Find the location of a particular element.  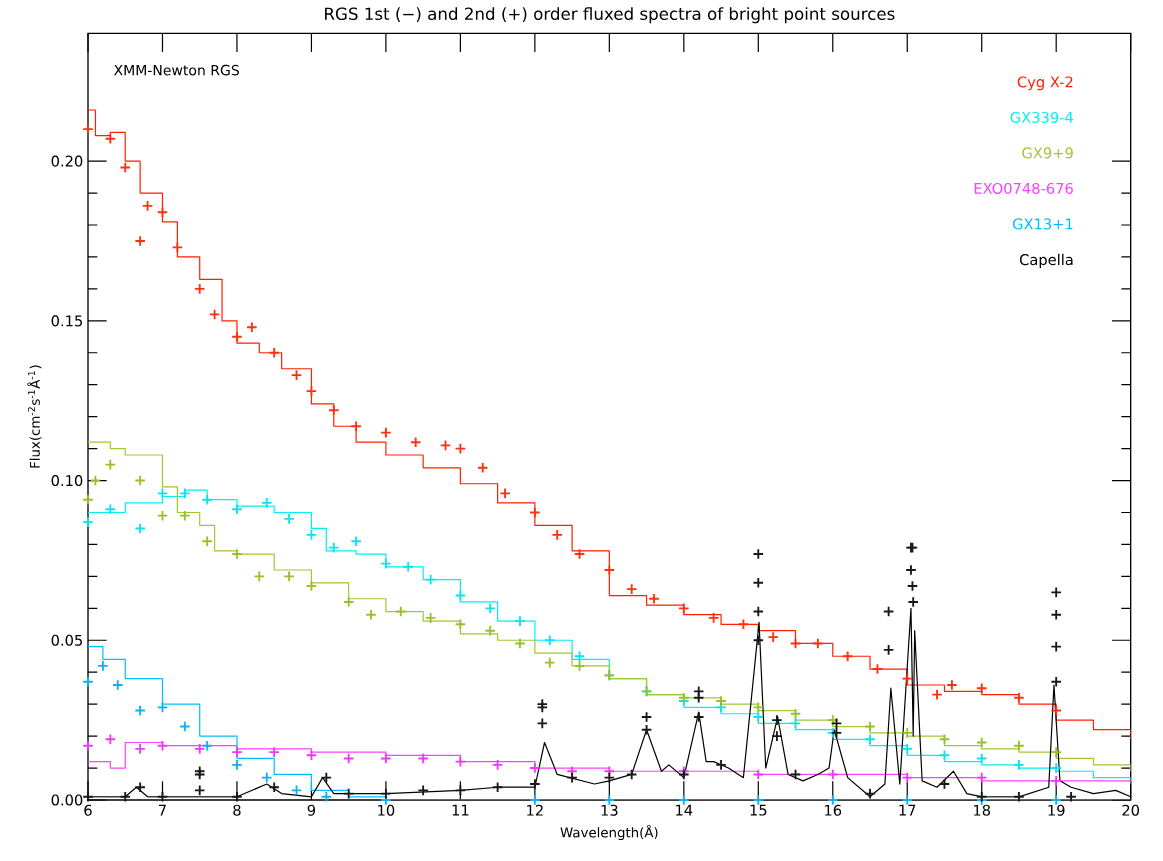

y-axis-title: Flux(cm$^{-2}$s$^{-1}$Å$^{-1}$) is located at coordinates (34, 416).